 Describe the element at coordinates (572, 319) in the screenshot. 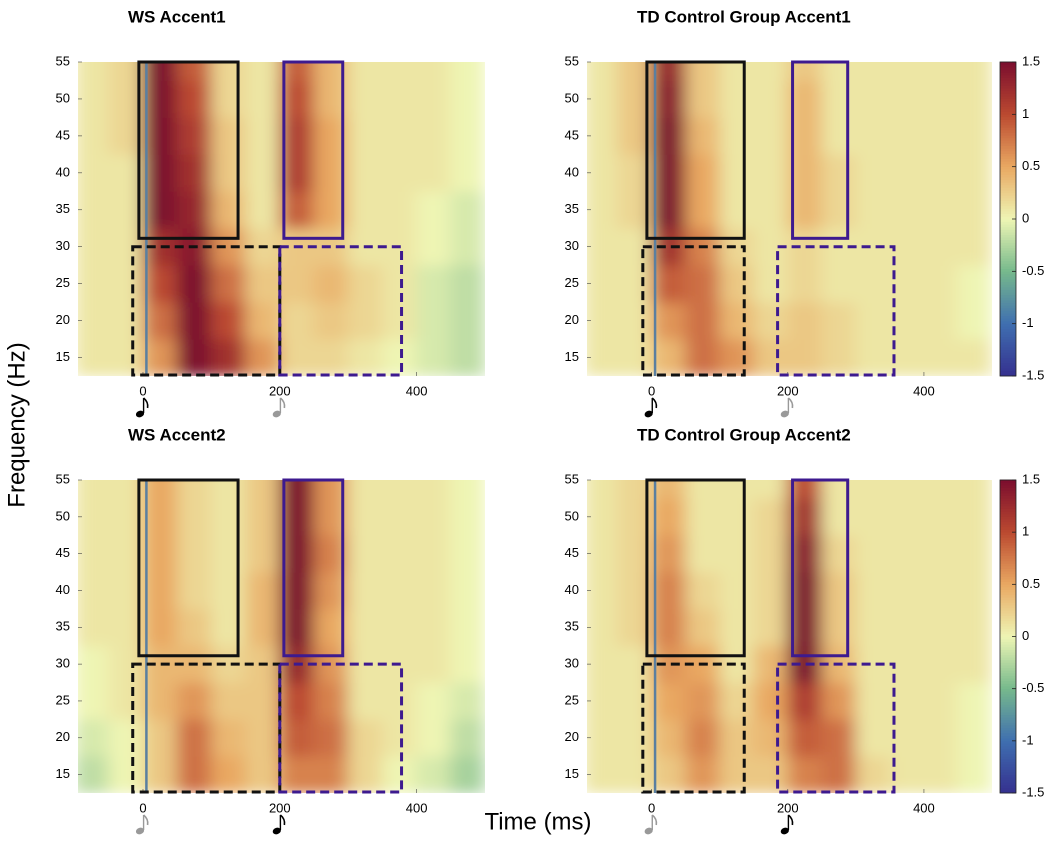

I see `y-tick-label: 20` at that location.